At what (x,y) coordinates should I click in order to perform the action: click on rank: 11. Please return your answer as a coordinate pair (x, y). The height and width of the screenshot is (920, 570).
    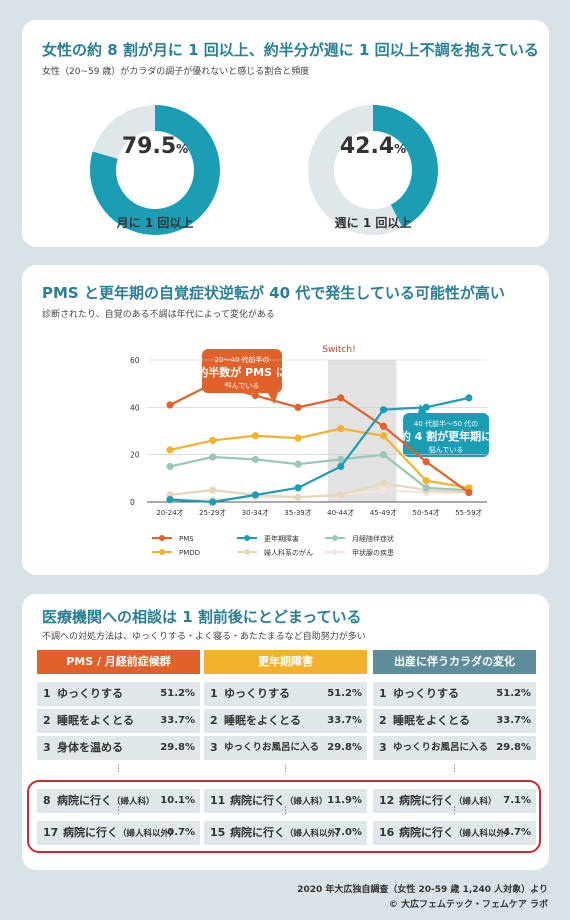
    Looking at the image, I should click on (218, 800).